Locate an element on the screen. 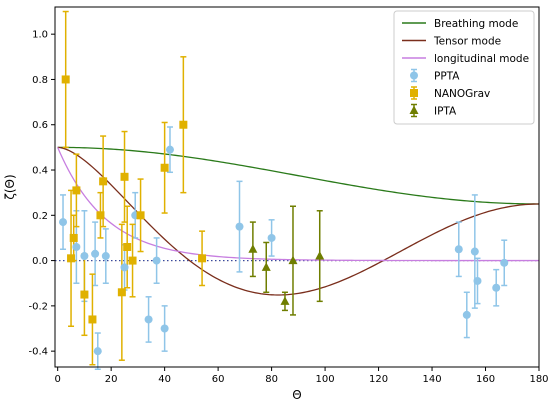 This screenshot has width=550, height=405. legend-label-tensor: Tensor mode is located at coordinates (467, 42).